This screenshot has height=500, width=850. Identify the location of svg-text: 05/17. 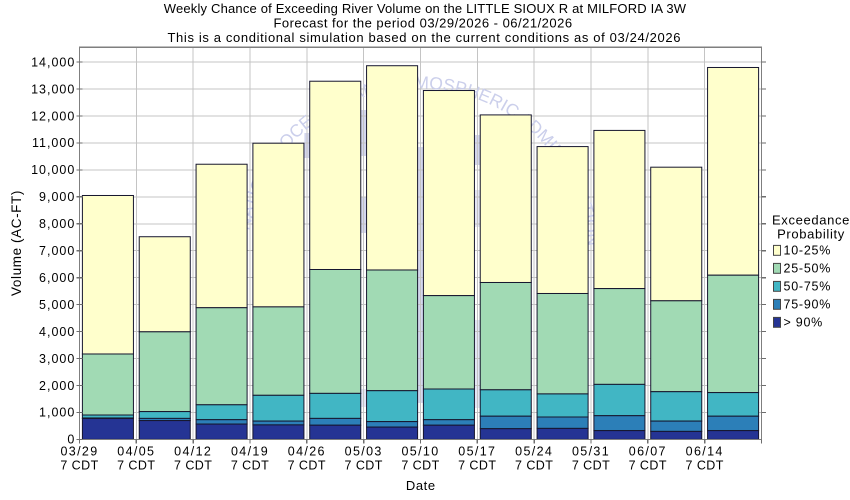
(477, 451).